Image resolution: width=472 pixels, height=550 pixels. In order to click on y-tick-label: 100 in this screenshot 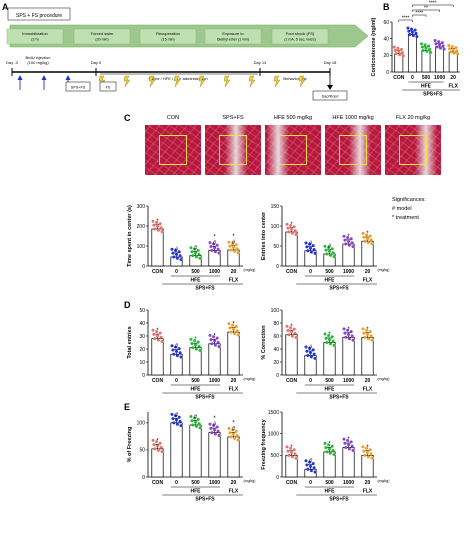, I will do `click(275, 227)`.